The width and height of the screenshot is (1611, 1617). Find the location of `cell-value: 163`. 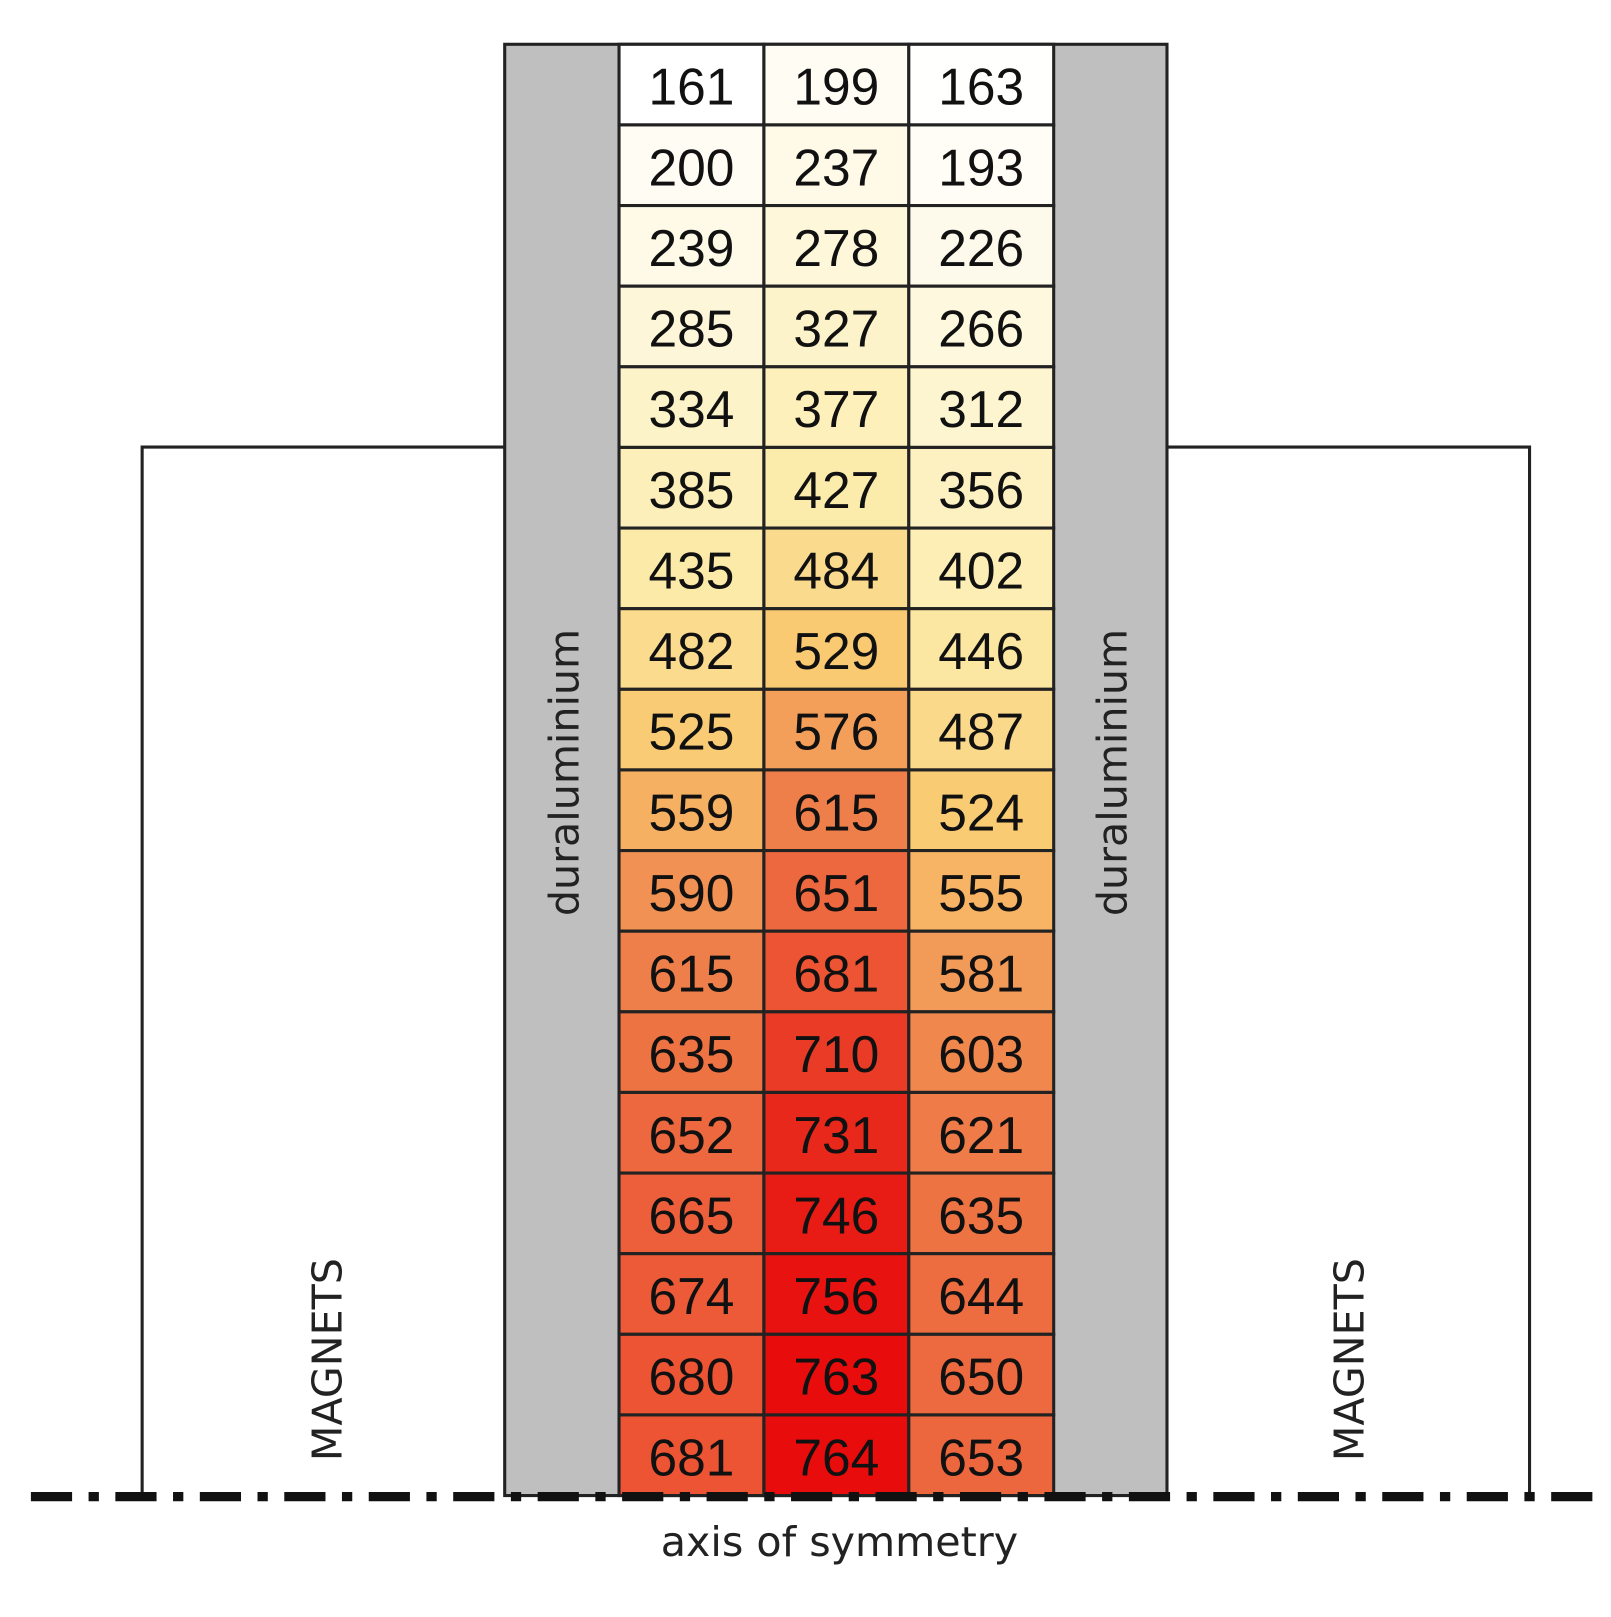

cell-value: 163 is located at coordinates (981, 87).